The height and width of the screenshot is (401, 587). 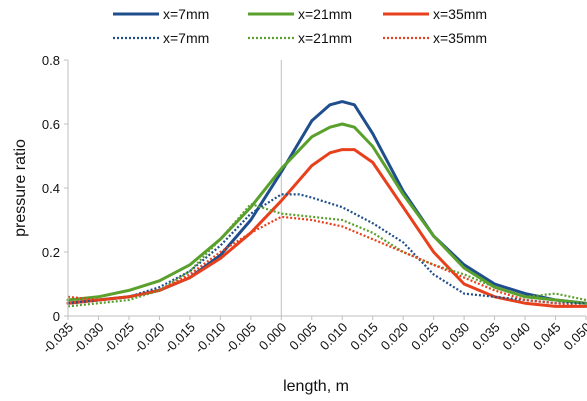 What do you see at coordinates (179, 338) in the screenshot?
I see `x-tick-label: -0.015` at bounding box center [179, 338].